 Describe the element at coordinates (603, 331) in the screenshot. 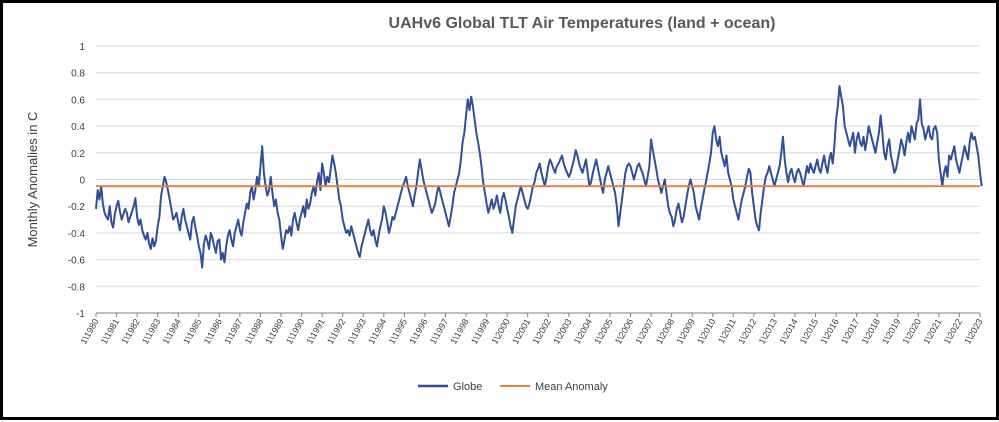

I see `x-tick-label: 1\2005` at that location.